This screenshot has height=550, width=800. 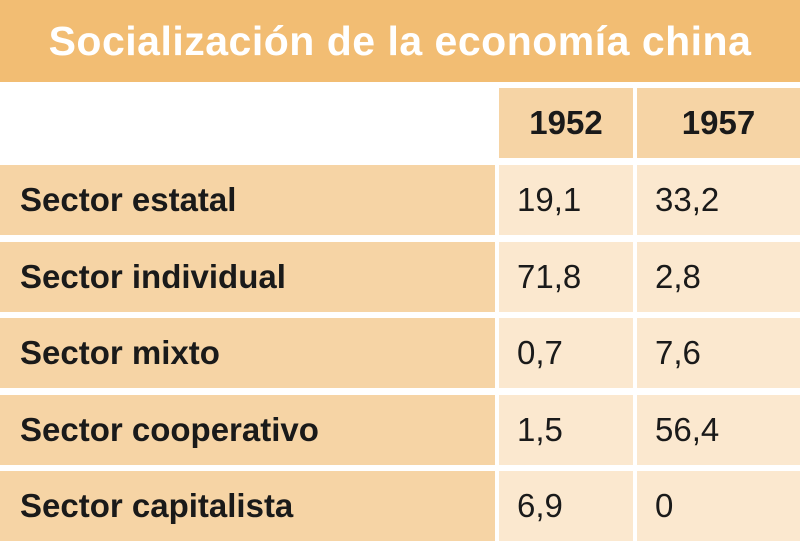 I want to click on table-cell: 56,4, so click(x=718, y=430).